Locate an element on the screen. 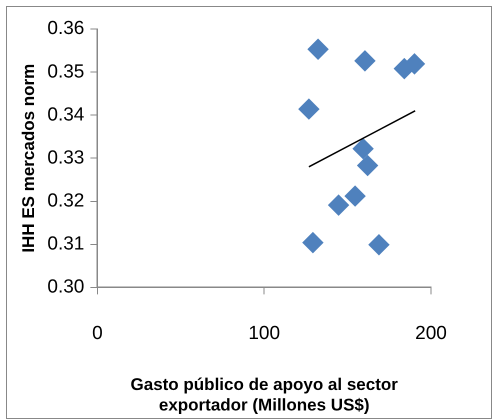  y-tick-label: 0.32 is located at coordinates (65, 201).